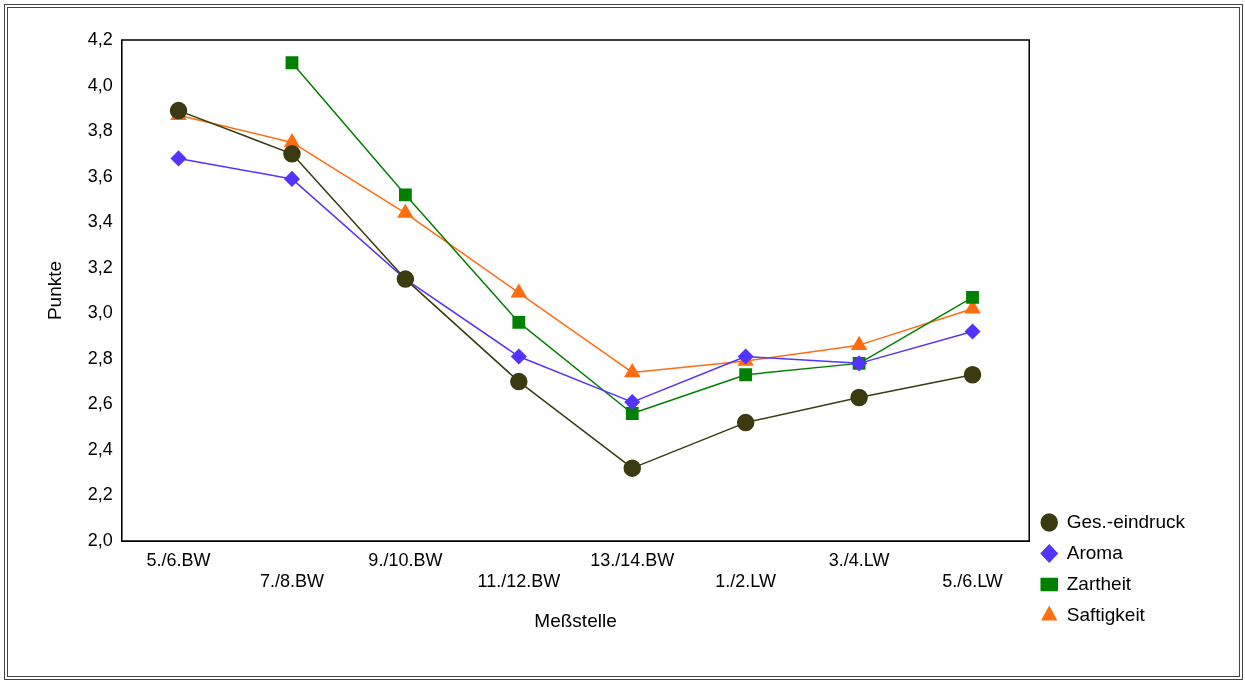 This screenshot has height=682, width=1245. I want to click on y-tick-label: 3,6, so click(100, 175).